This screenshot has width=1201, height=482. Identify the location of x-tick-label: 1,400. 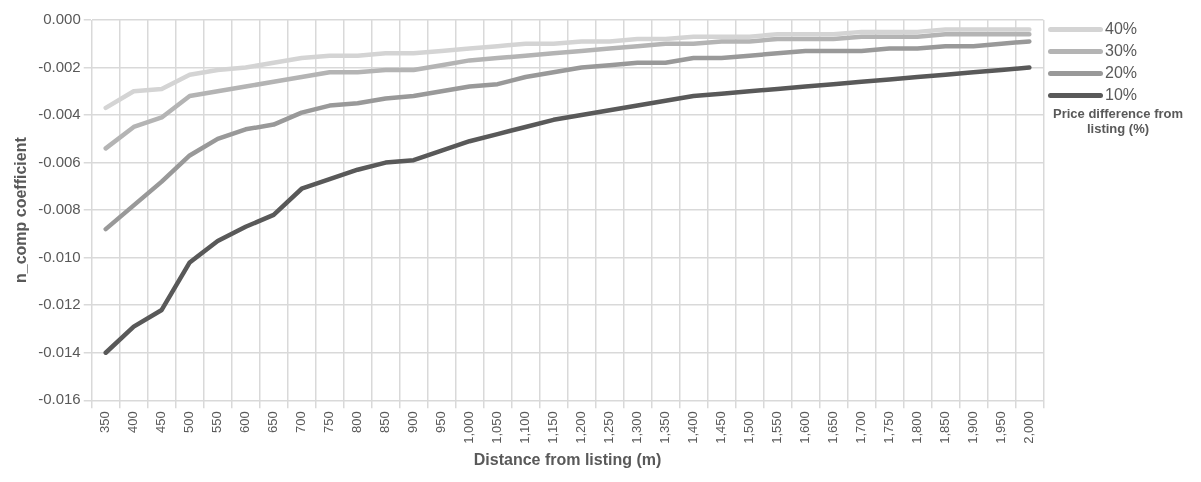
(693, 427).